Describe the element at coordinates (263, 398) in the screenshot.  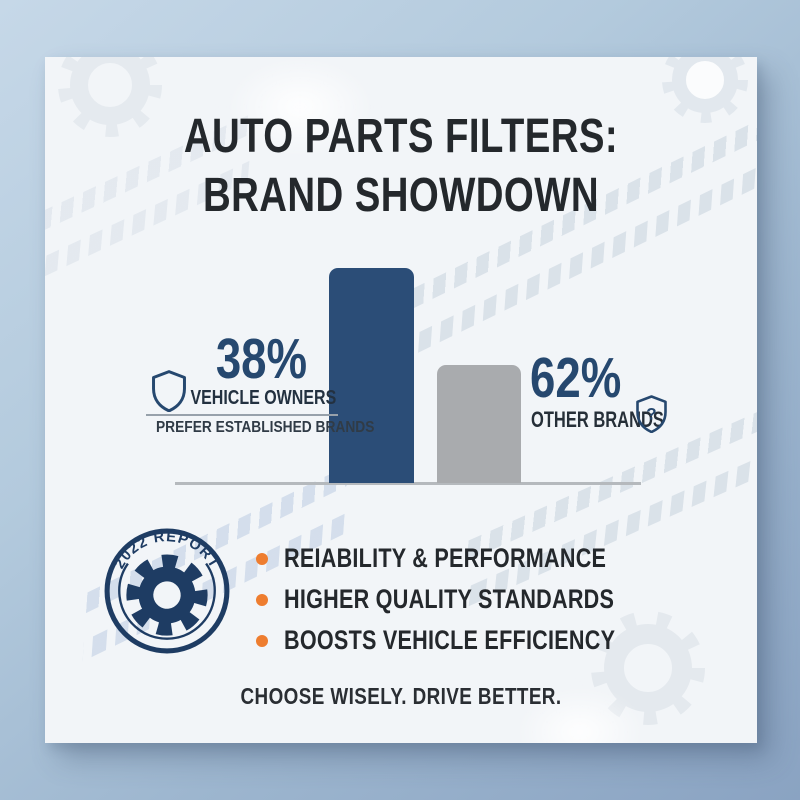
I see `stat-label-left: VEHICLE OWNERS` at that location.